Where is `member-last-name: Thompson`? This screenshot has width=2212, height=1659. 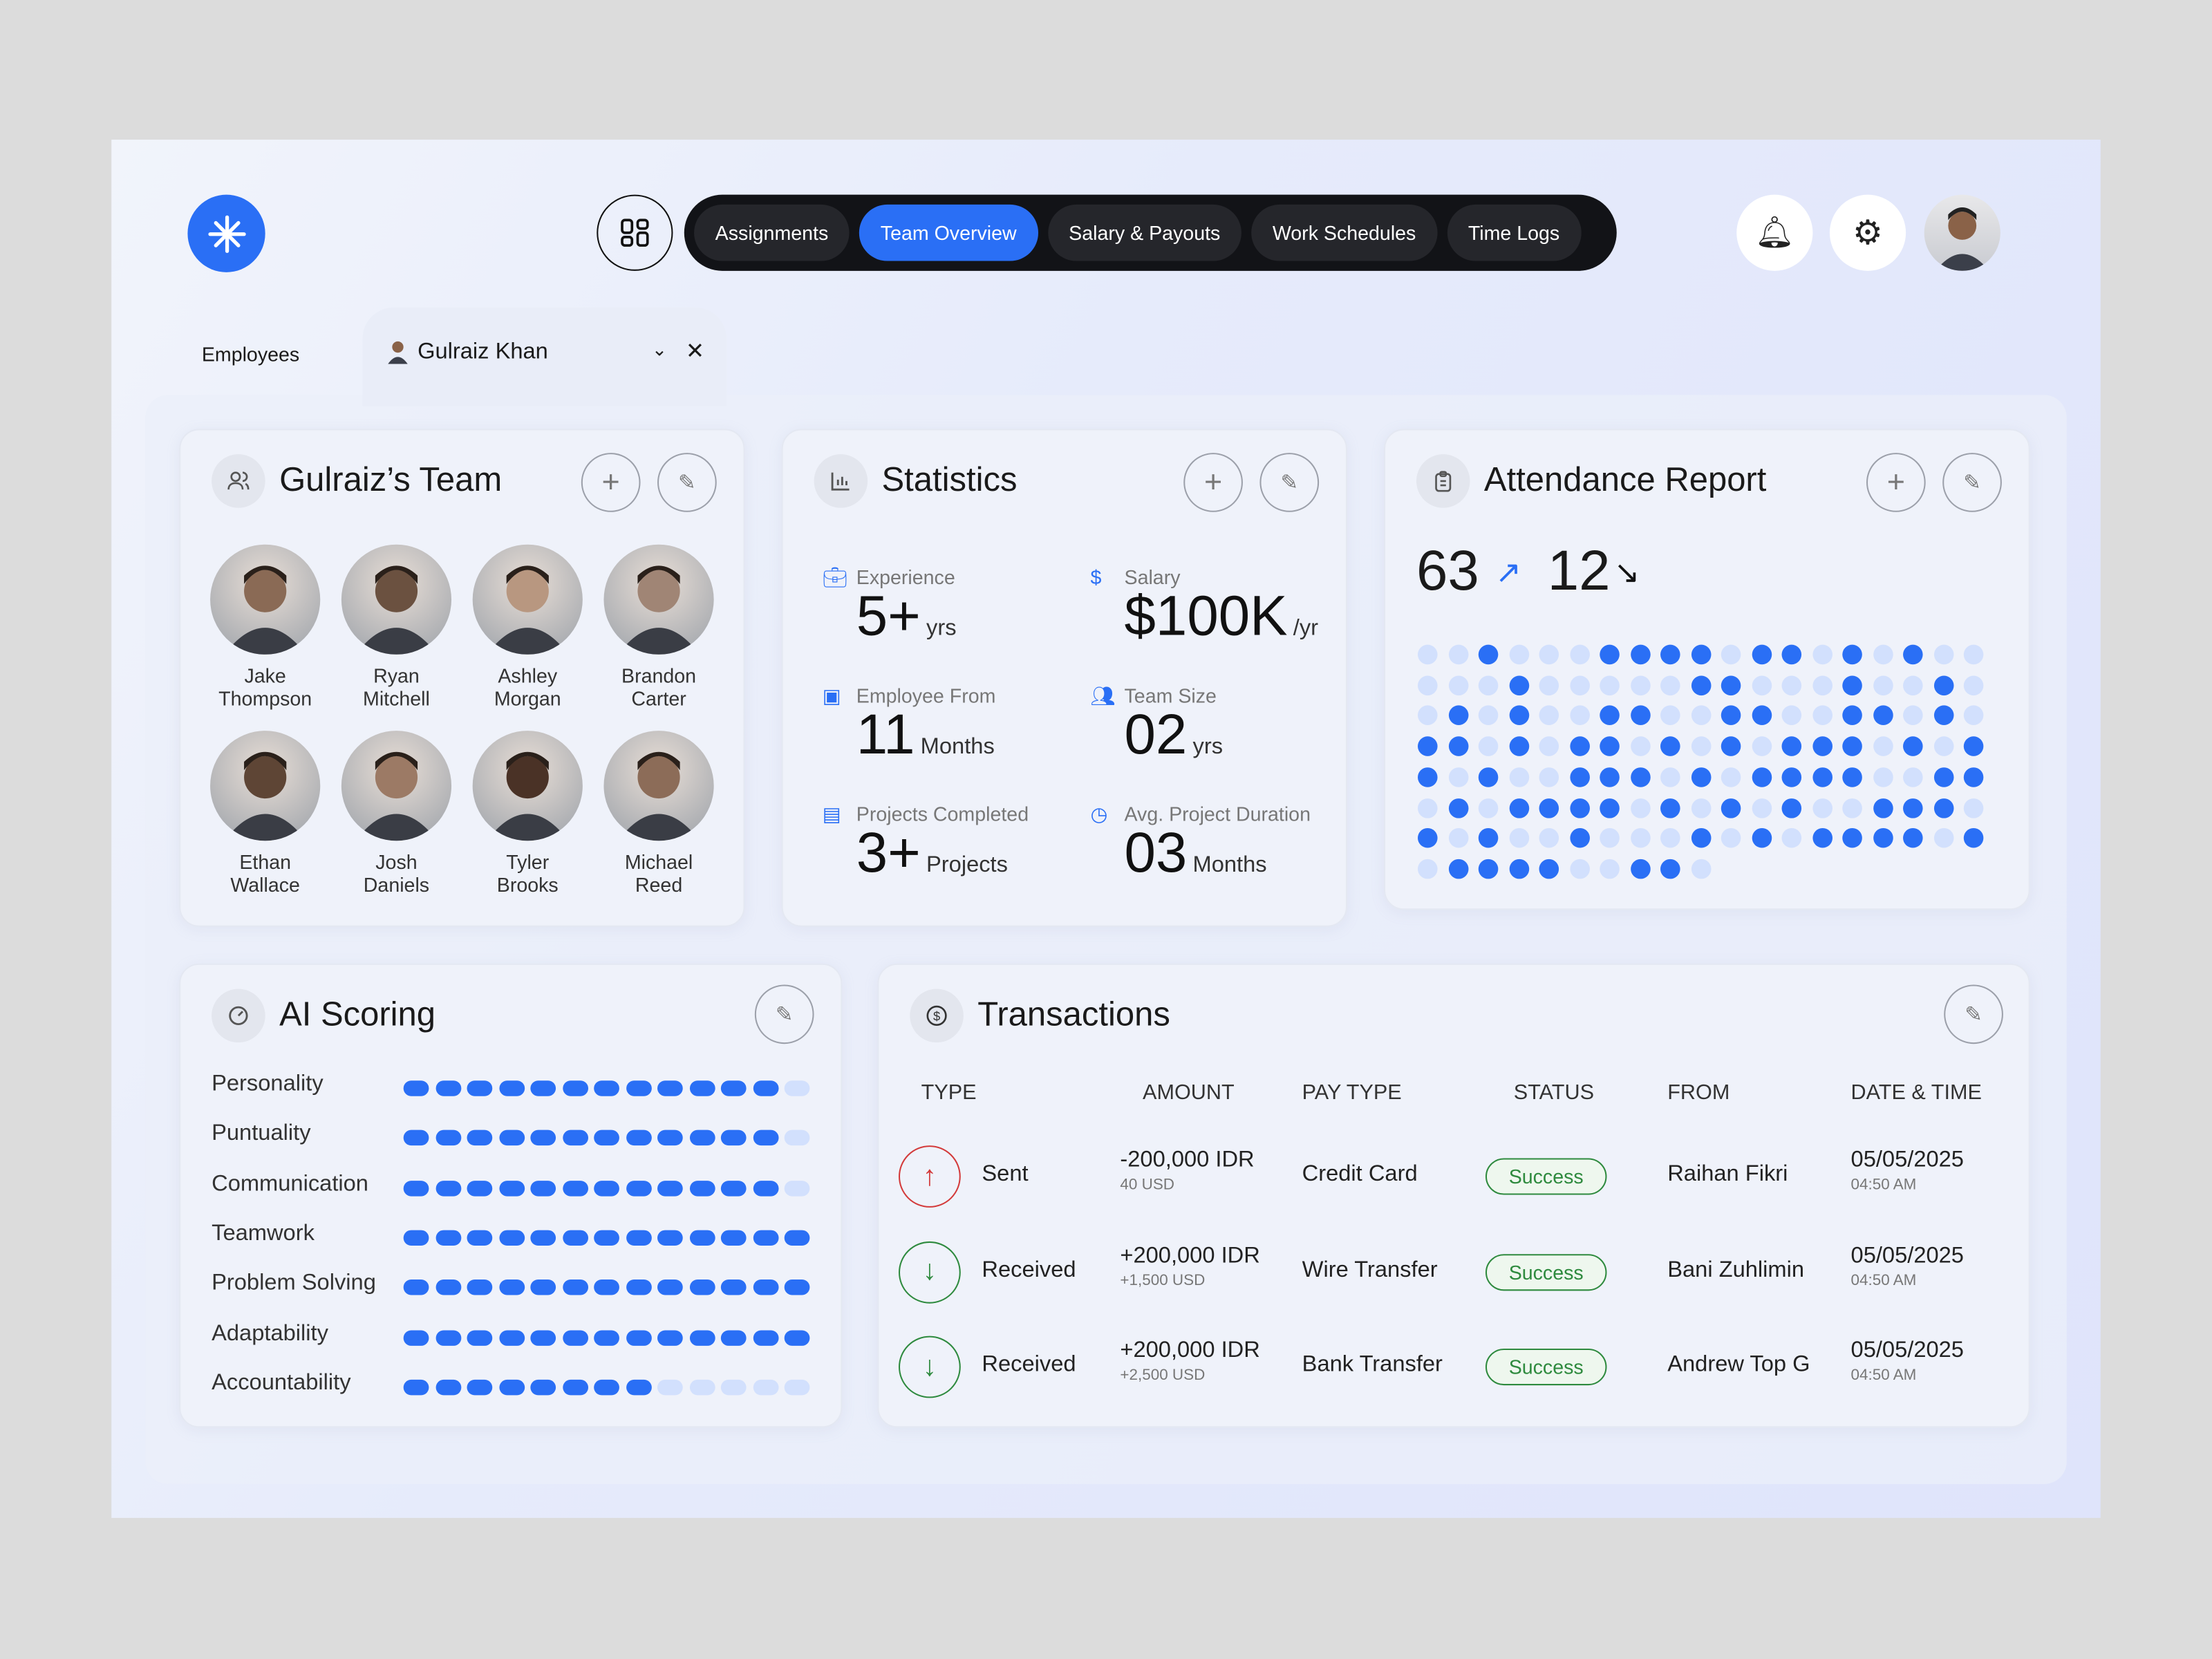 member-last-name: Thompson is located at coordinates (265, 698).